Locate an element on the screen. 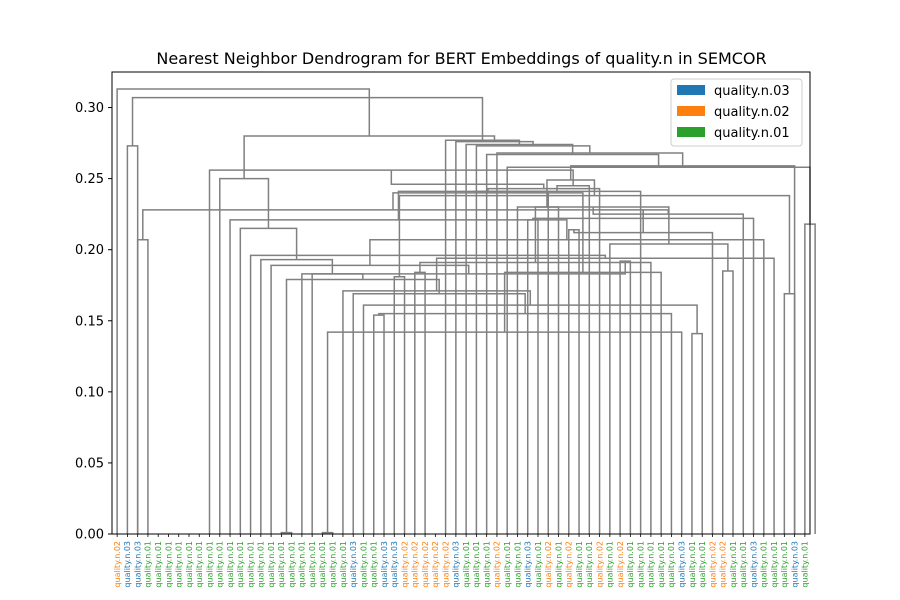 The width and height of the screenshot is (900, 600). y-tick-label: 0.15 is located at coordinates (89, 321).